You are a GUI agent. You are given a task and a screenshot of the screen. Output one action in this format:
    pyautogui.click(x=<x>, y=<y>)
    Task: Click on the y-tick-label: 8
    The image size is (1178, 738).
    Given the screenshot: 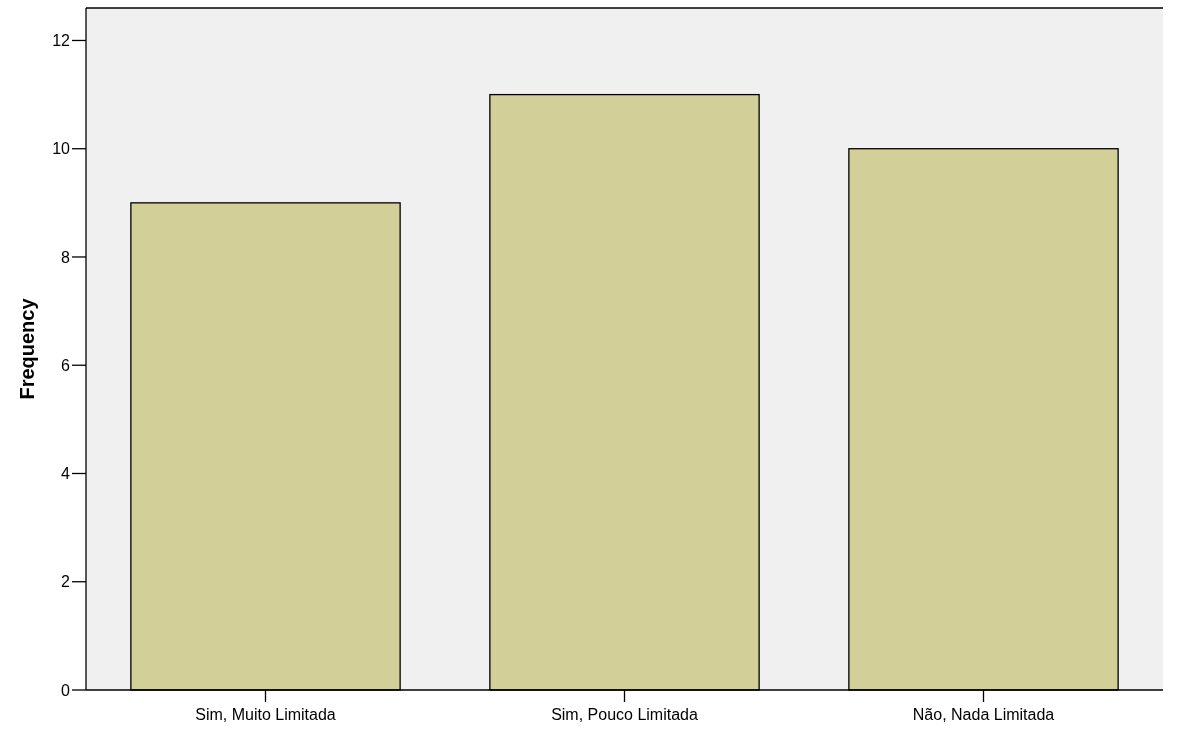 What is the action you would take?
    pyautogui.click(x=66, y=257)
    